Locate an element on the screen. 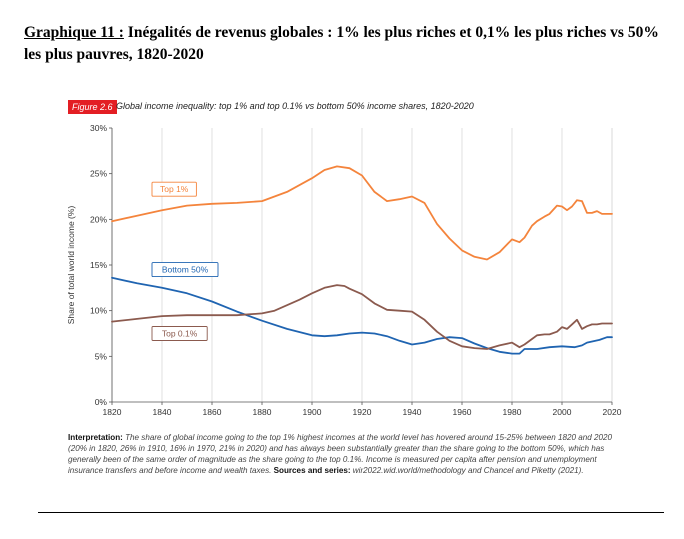 The width and height of the screenshot is (684, 539). series-label: Top 1% is located at coordinates (174, 189).